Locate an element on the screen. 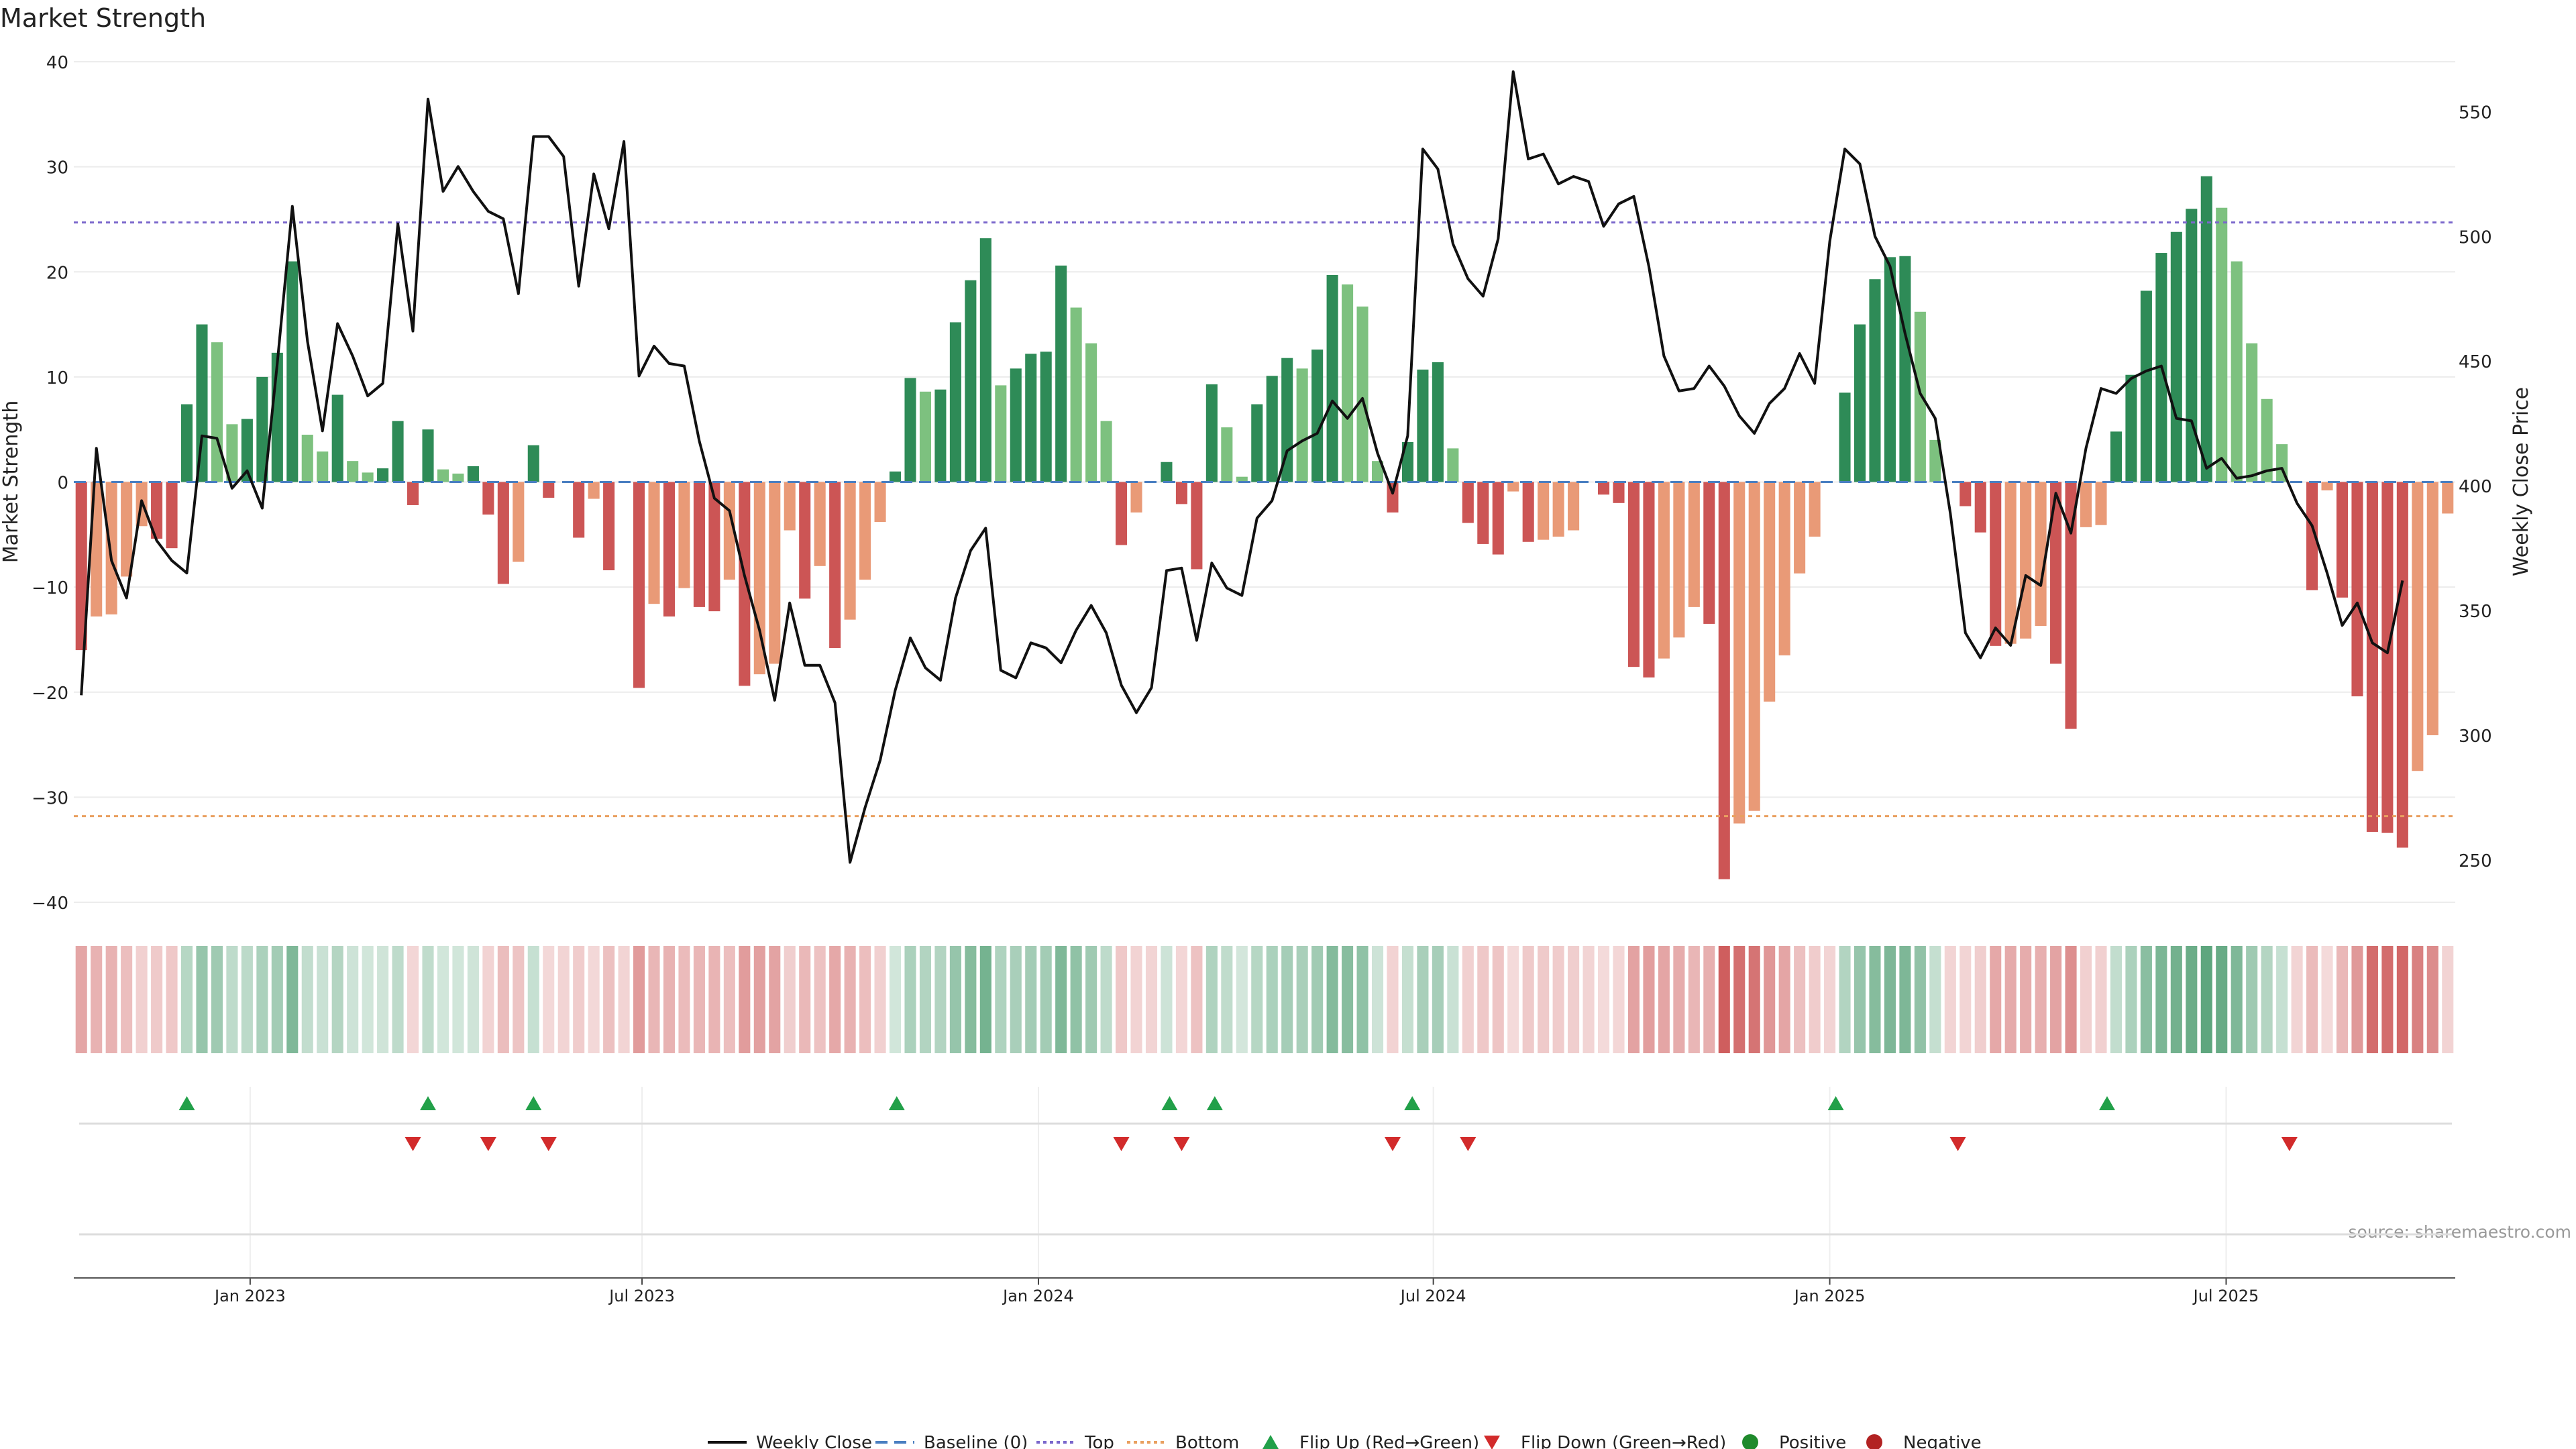 This screenshot has height=1449, width=2576. x-tick-label: Jan 2023 is located at coordinates (249, 1296).